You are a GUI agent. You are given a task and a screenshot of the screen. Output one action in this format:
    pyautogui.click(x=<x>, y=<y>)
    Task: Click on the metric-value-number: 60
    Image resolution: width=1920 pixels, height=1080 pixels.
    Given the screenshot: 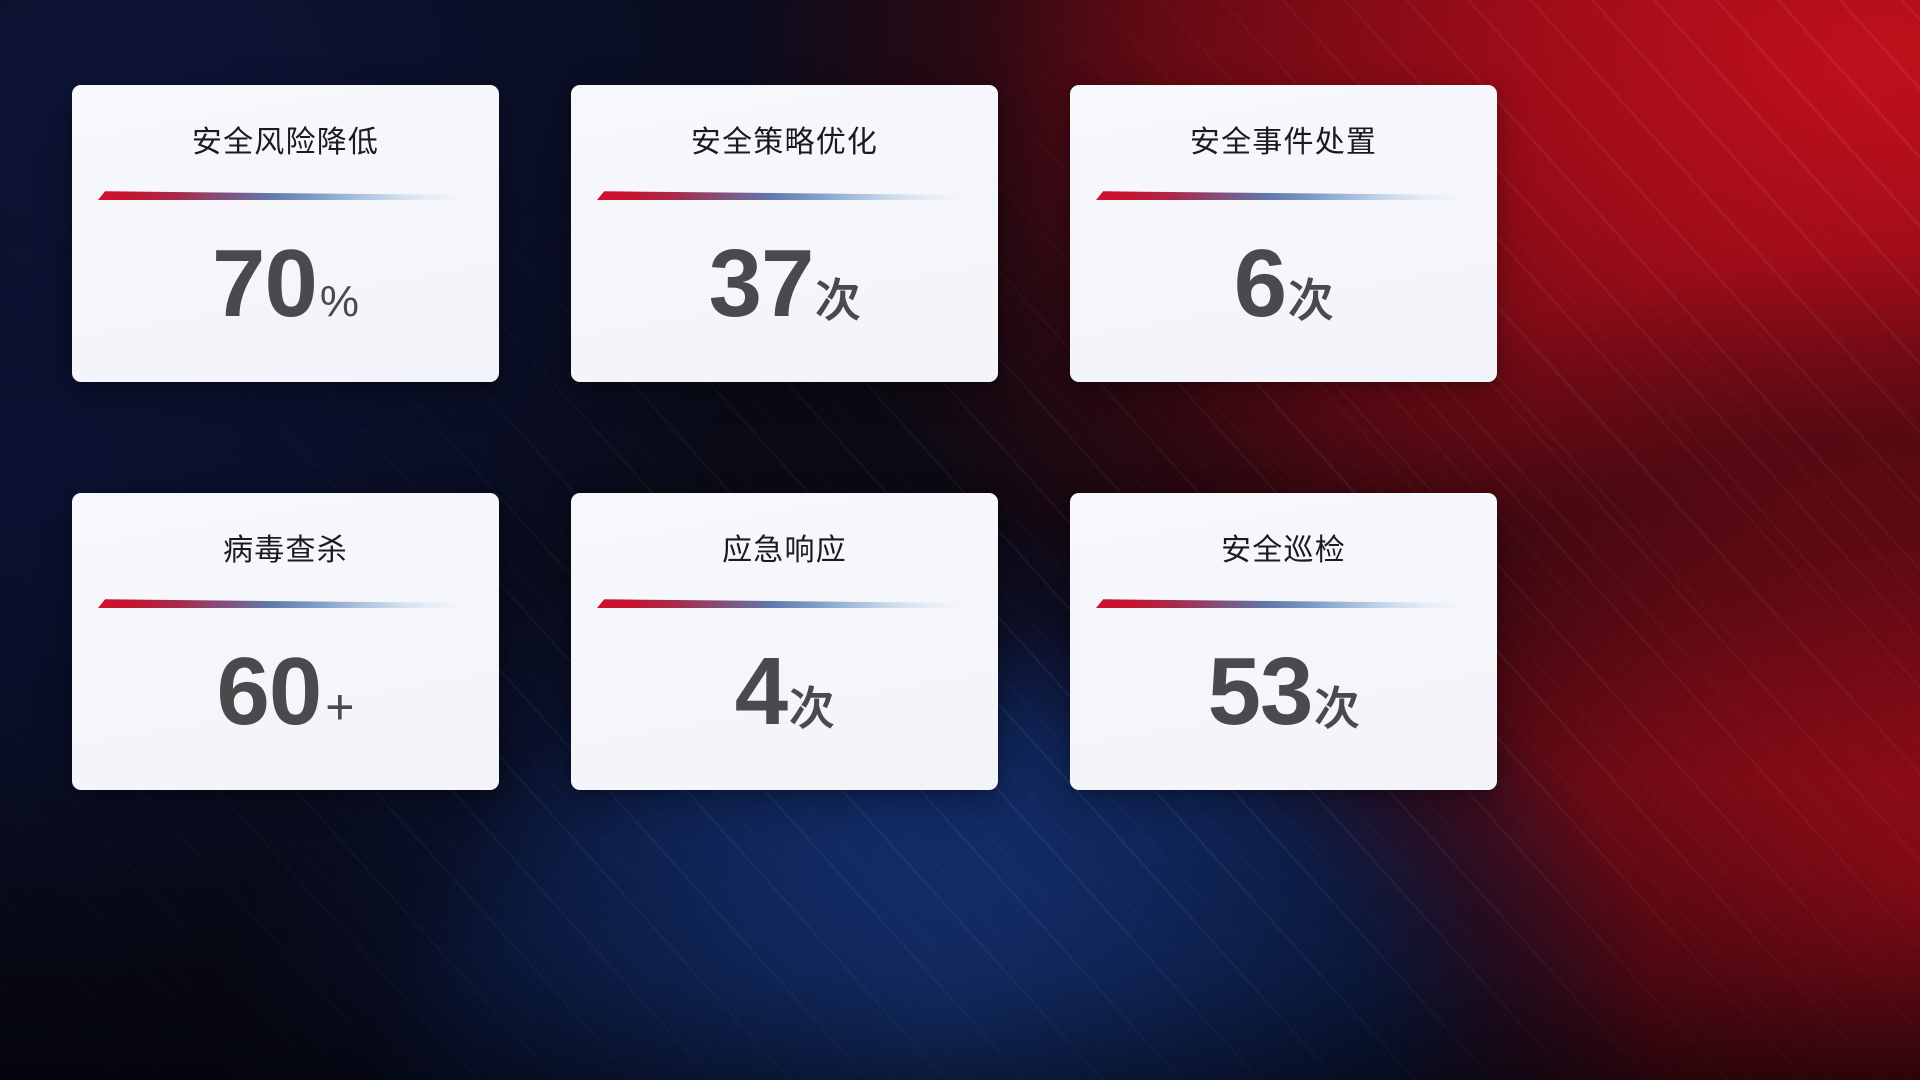 What is the action you would take?
    pyautogui.click(x=269, y=692)
    